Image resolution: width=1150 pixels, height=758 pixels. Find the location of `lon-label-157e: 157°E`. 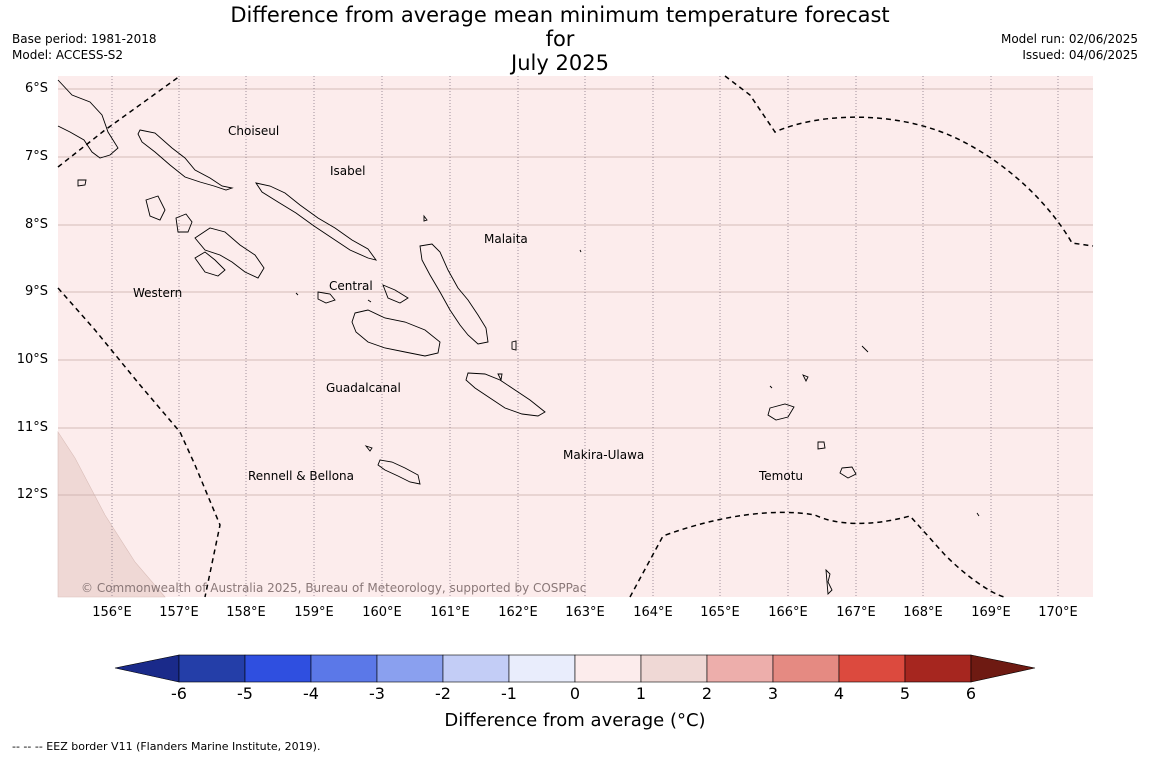

lon-label-157e: 157°E is located at coordinates (179, 612).